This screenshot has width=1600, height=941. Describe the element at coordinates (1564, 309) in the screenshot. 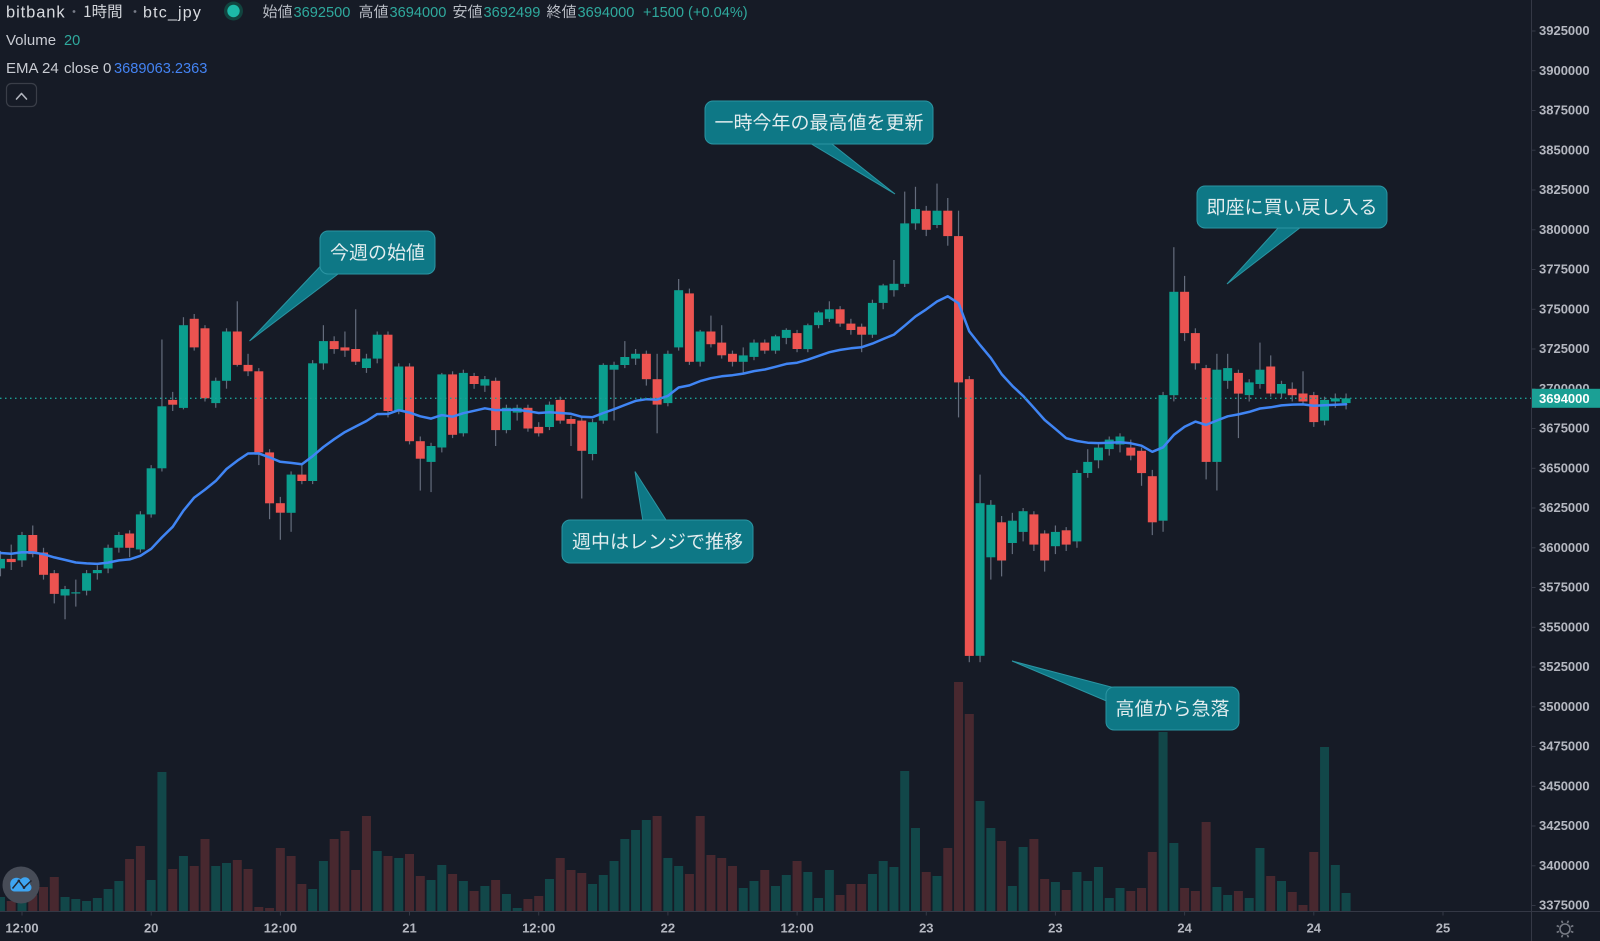

I see `svg-text: 3750000` at that location.